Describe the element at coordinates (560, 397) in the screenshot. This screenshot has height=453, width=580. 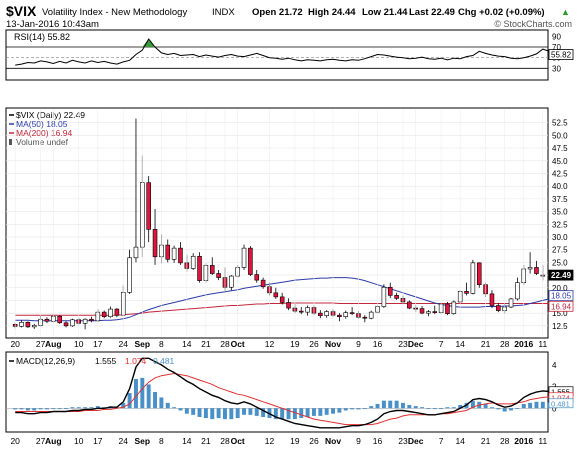
I see `macd-last-label: 1.074` at that location.